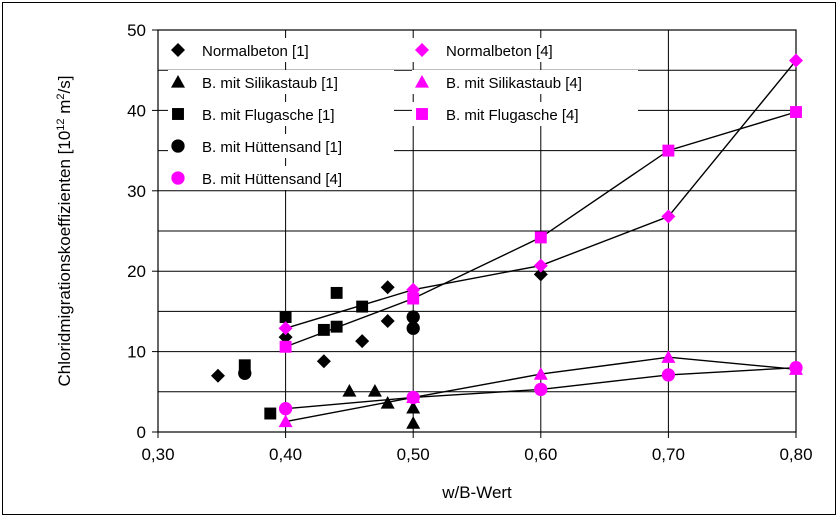 Image resolution: width=840 pixels, height=519 pixels. Describe the element at coordinates (285, 454) in the screenshot. I see `x-tick-label: 0,40` at that location.